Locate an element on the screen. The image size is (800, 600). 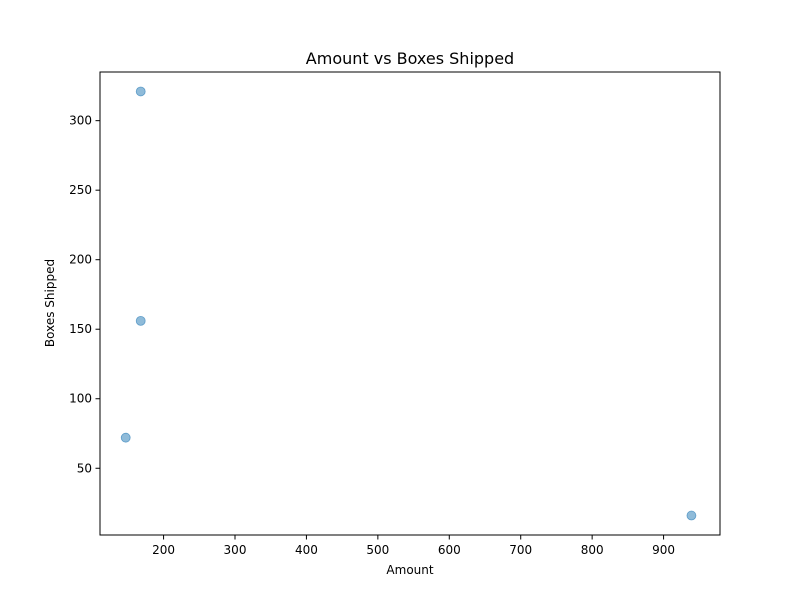
y-axis-label: Boxes Shipped is located at coordinates (50, 303).